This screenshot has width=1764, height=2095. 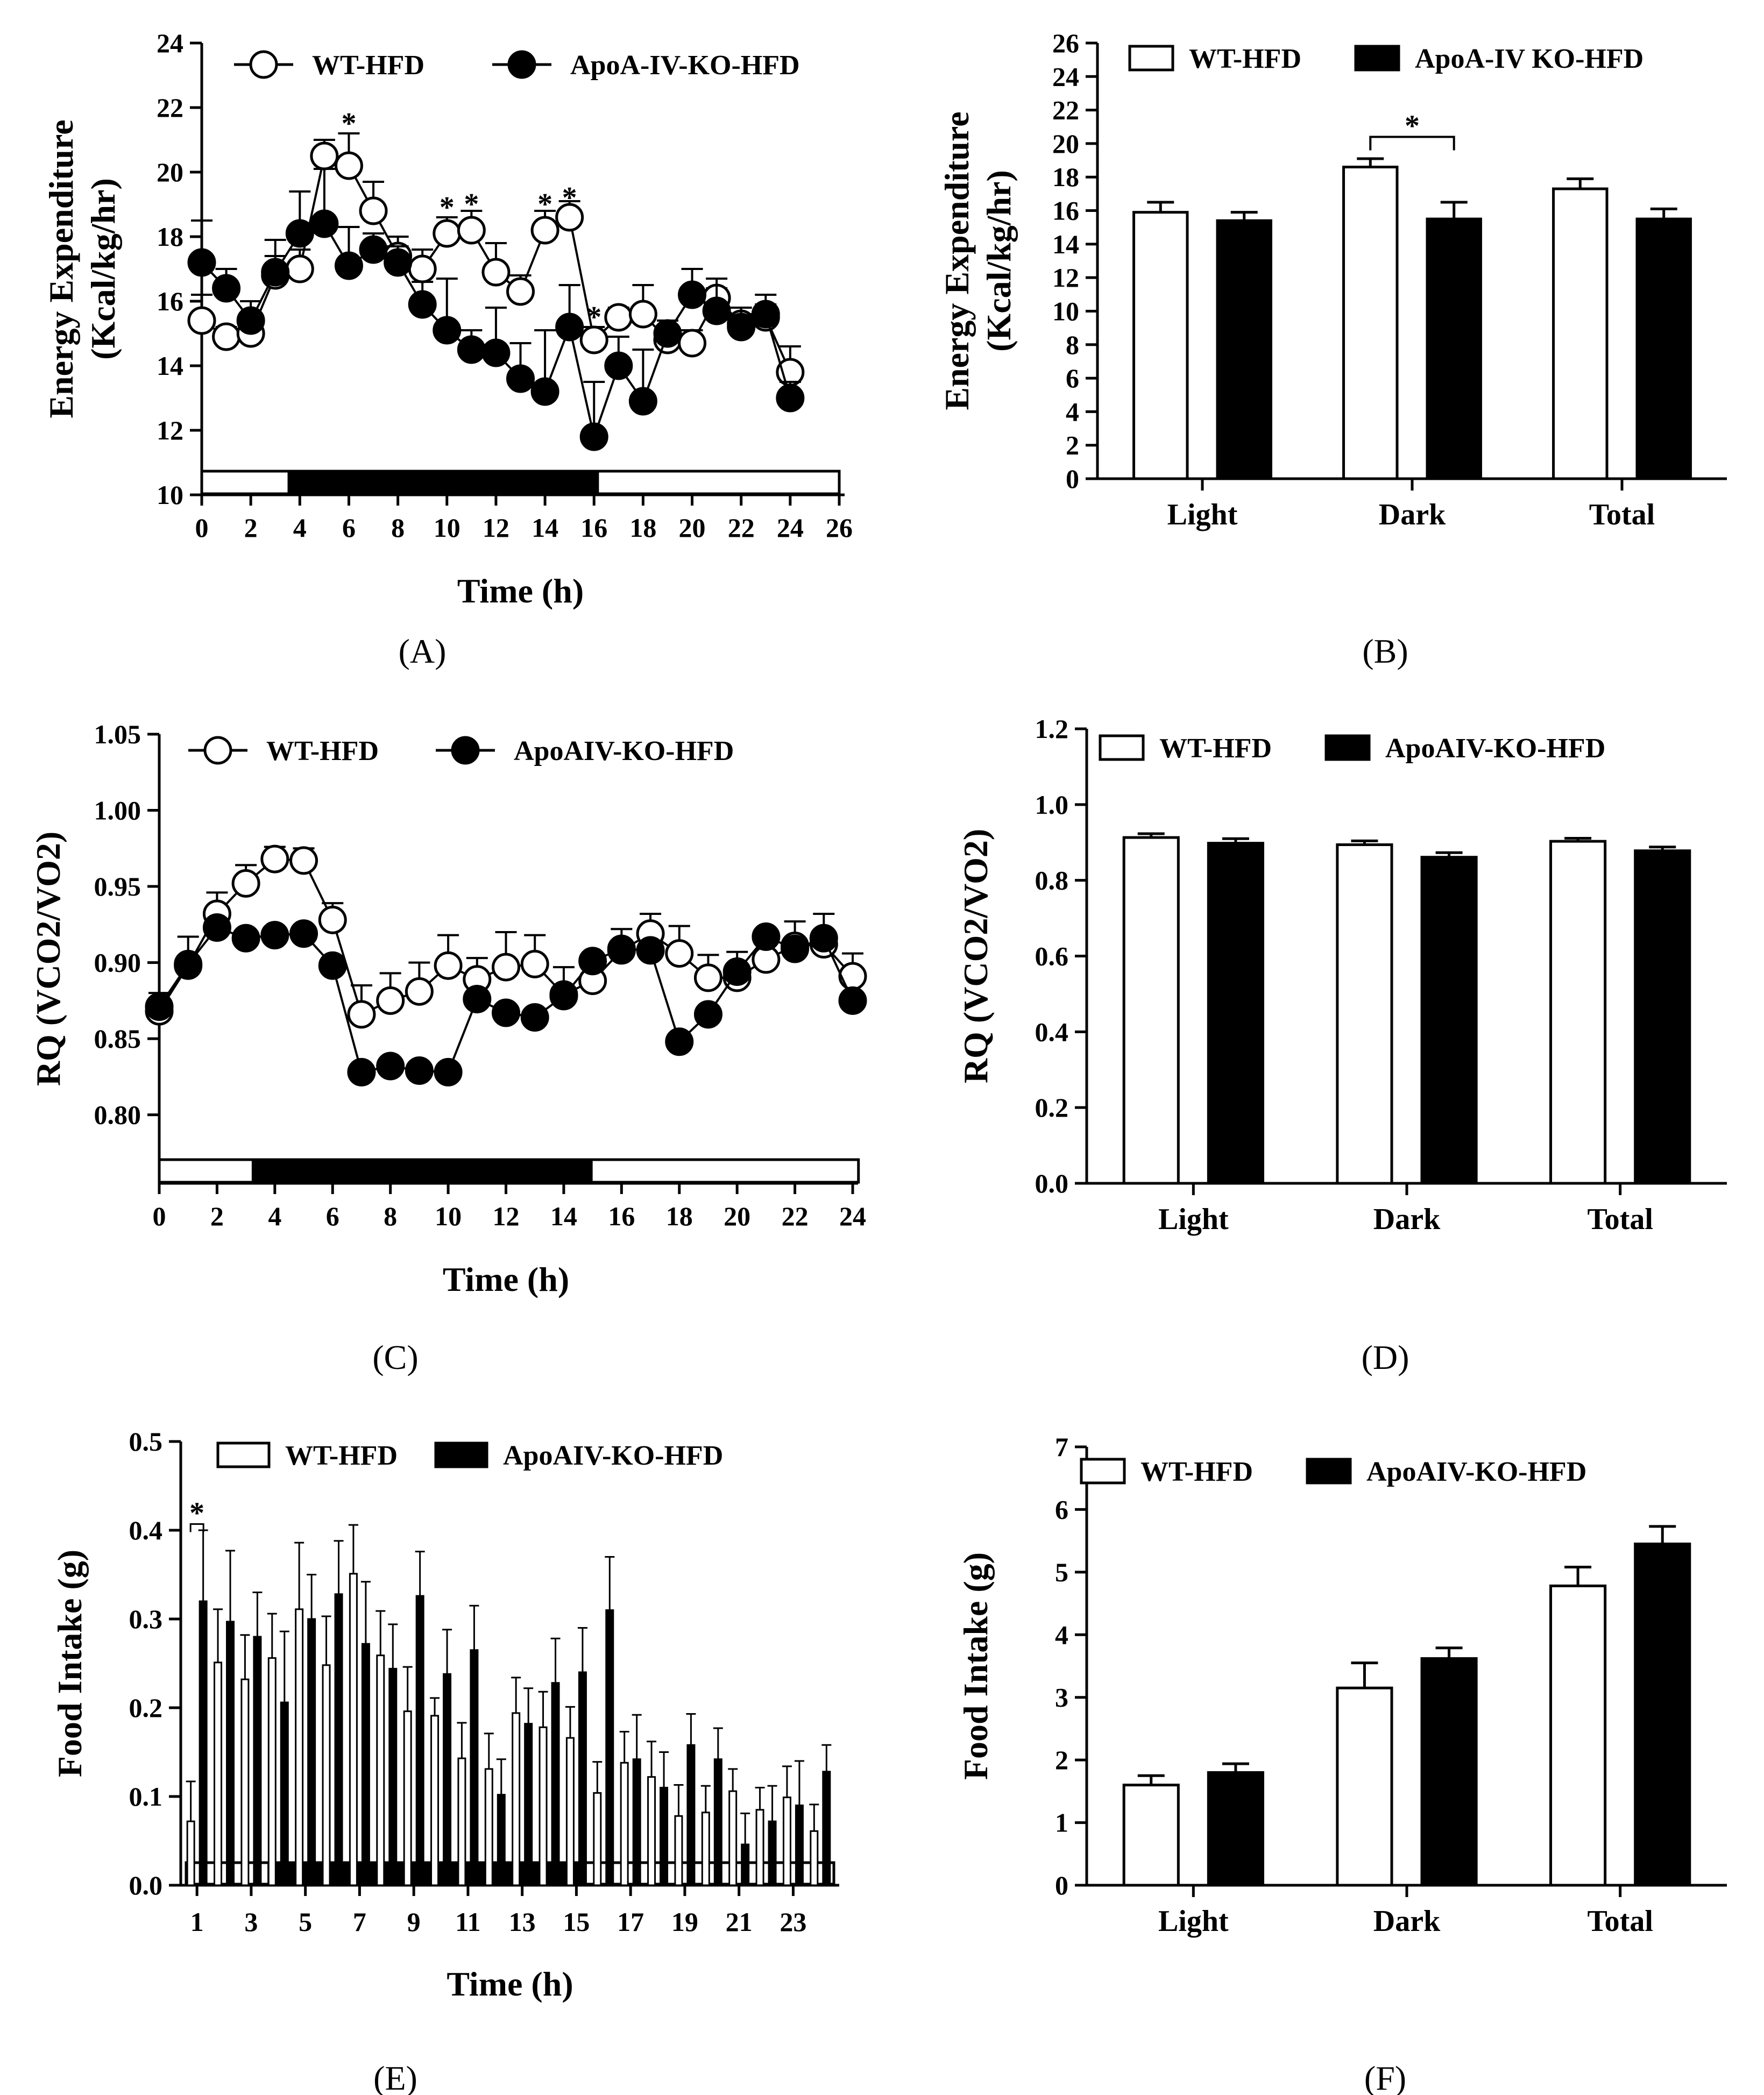 What do you see at coordinates (642, 528) in the screenshot?
I see `x-tick-label: 18` at bounding box center [642, 528].